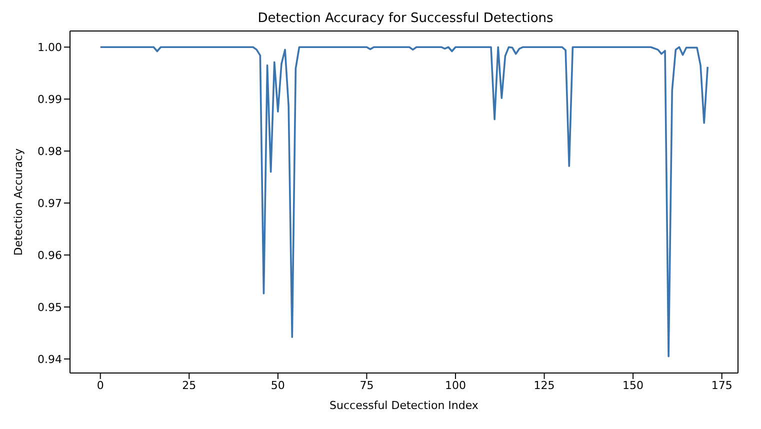  Describe the element at coordinates (18, 202) in the screenshot. I see `y-axis-title: Detection Accuracy` at that location.